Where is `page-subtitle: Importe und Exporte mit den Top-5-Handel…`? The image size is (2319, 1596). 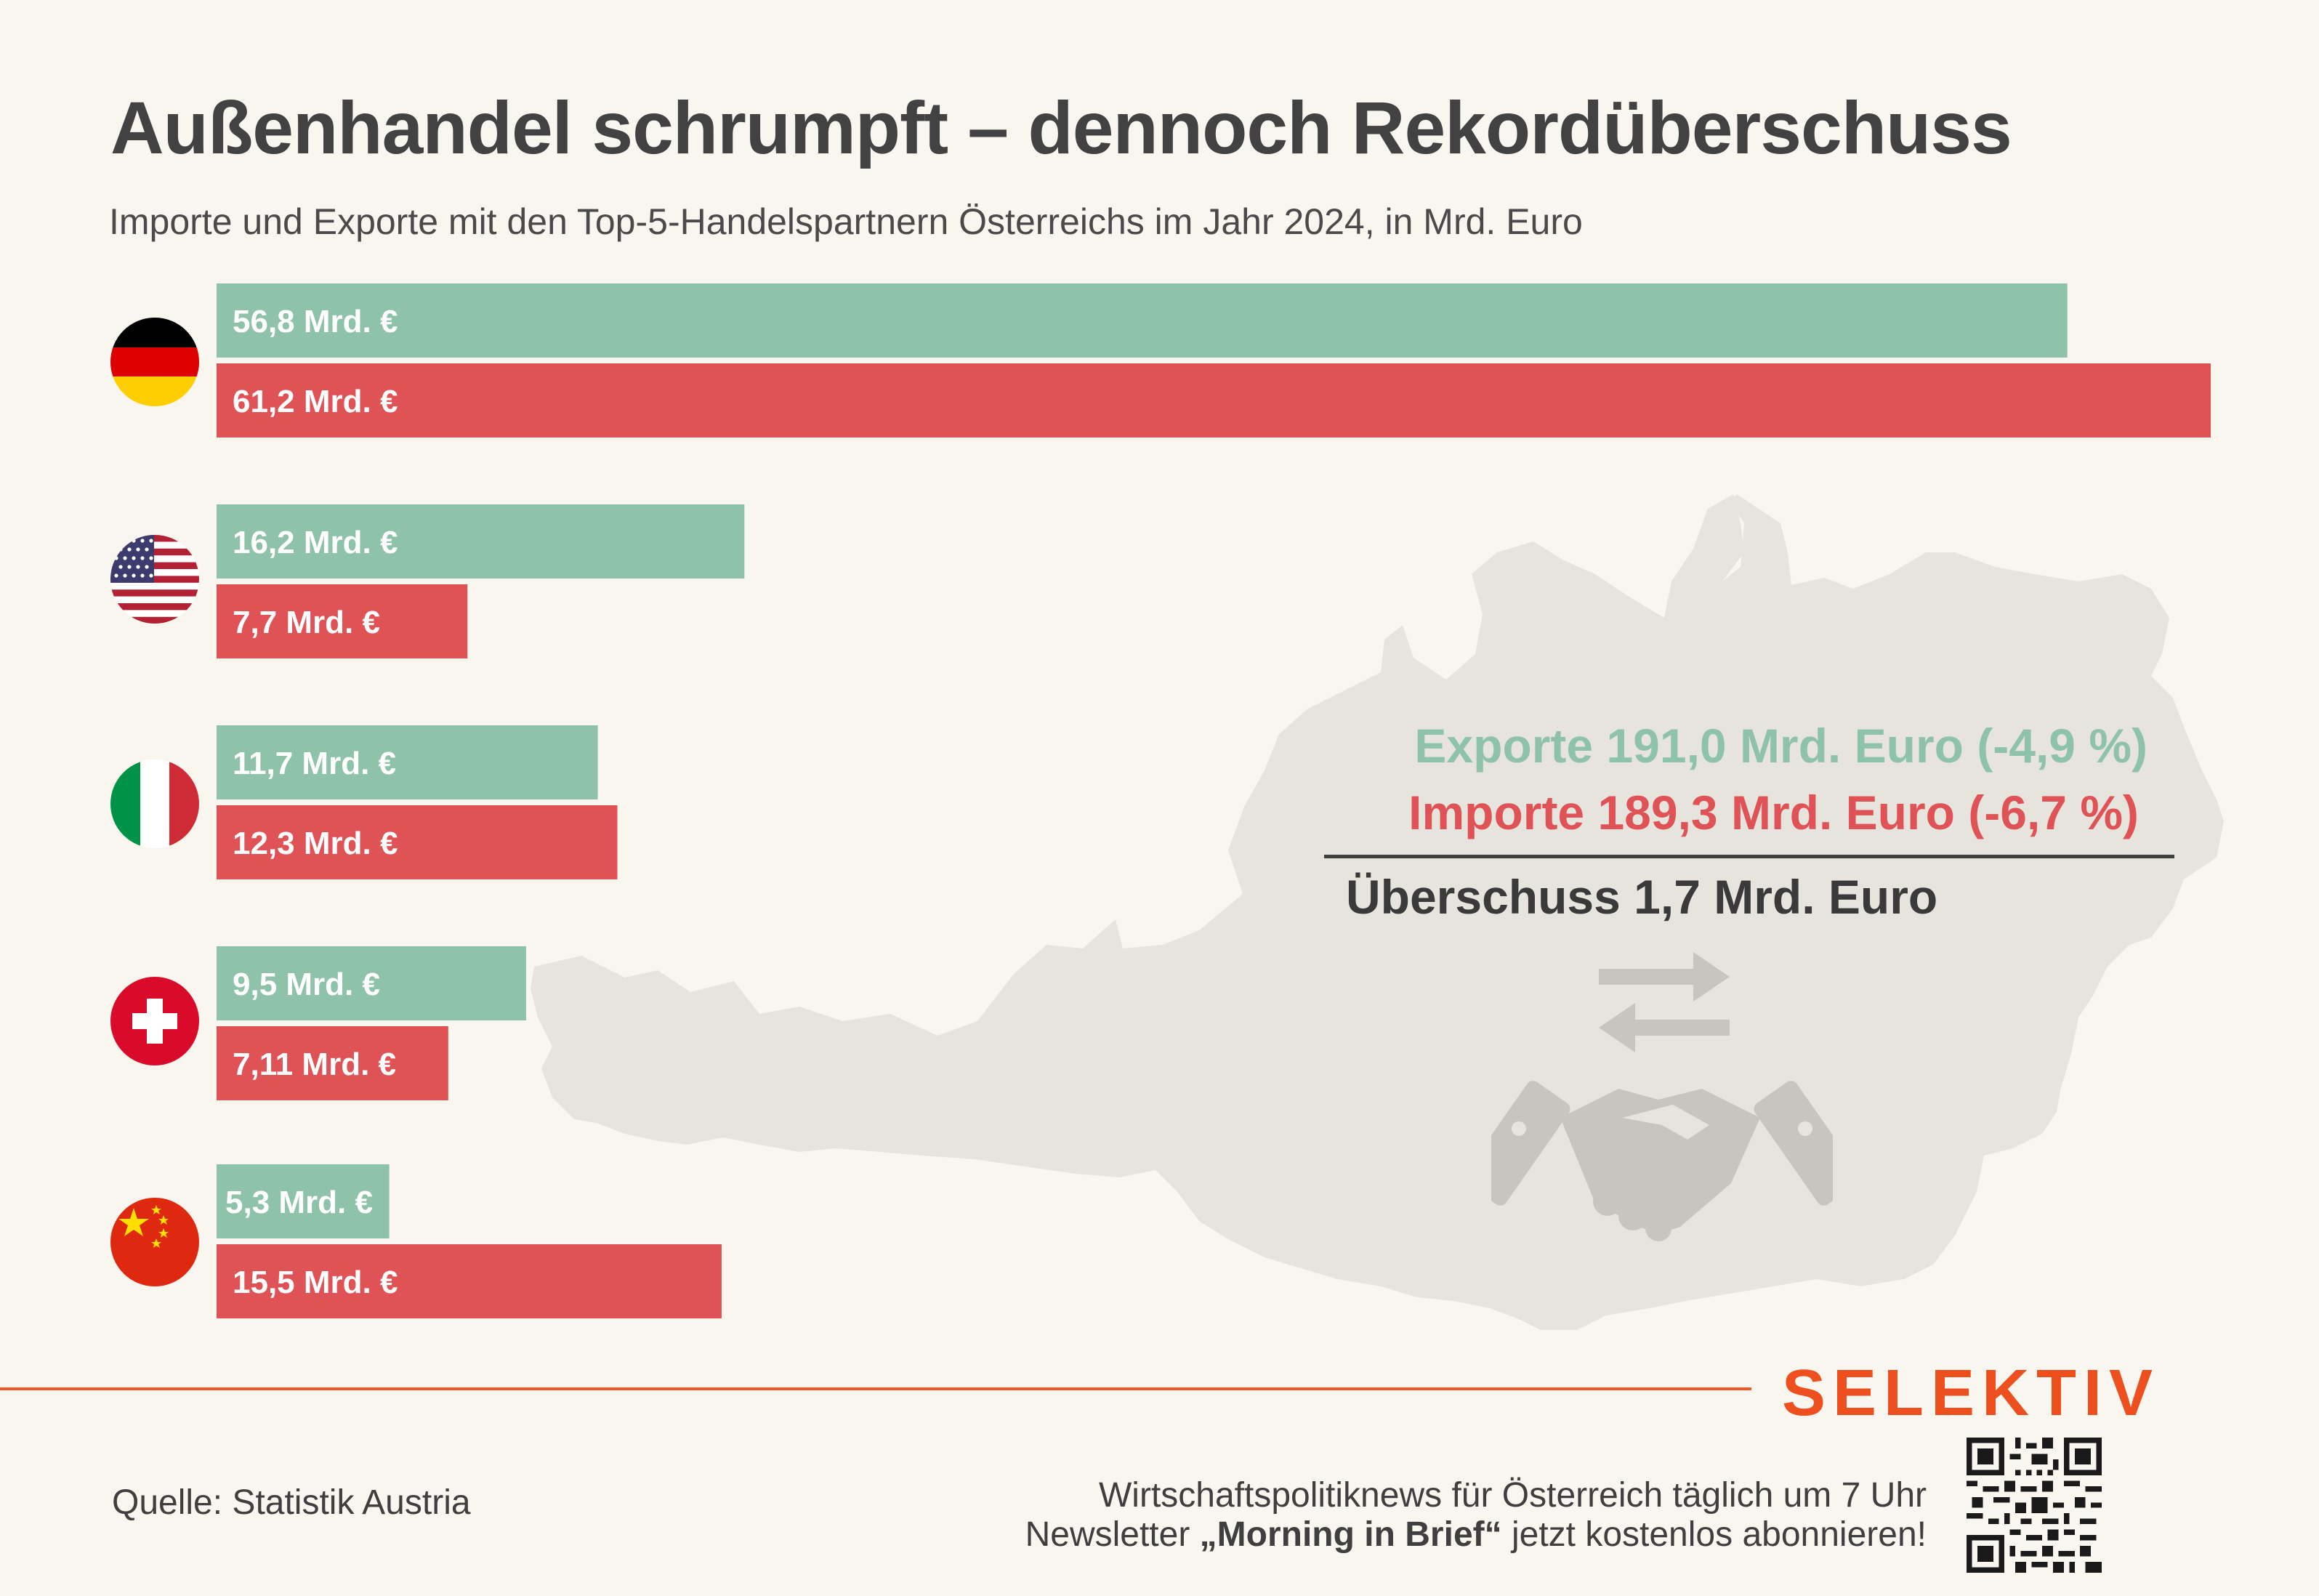
page-subtitle: Importe und Exporte mit den Top-5-Handel… is located at coordinates (846, 222).